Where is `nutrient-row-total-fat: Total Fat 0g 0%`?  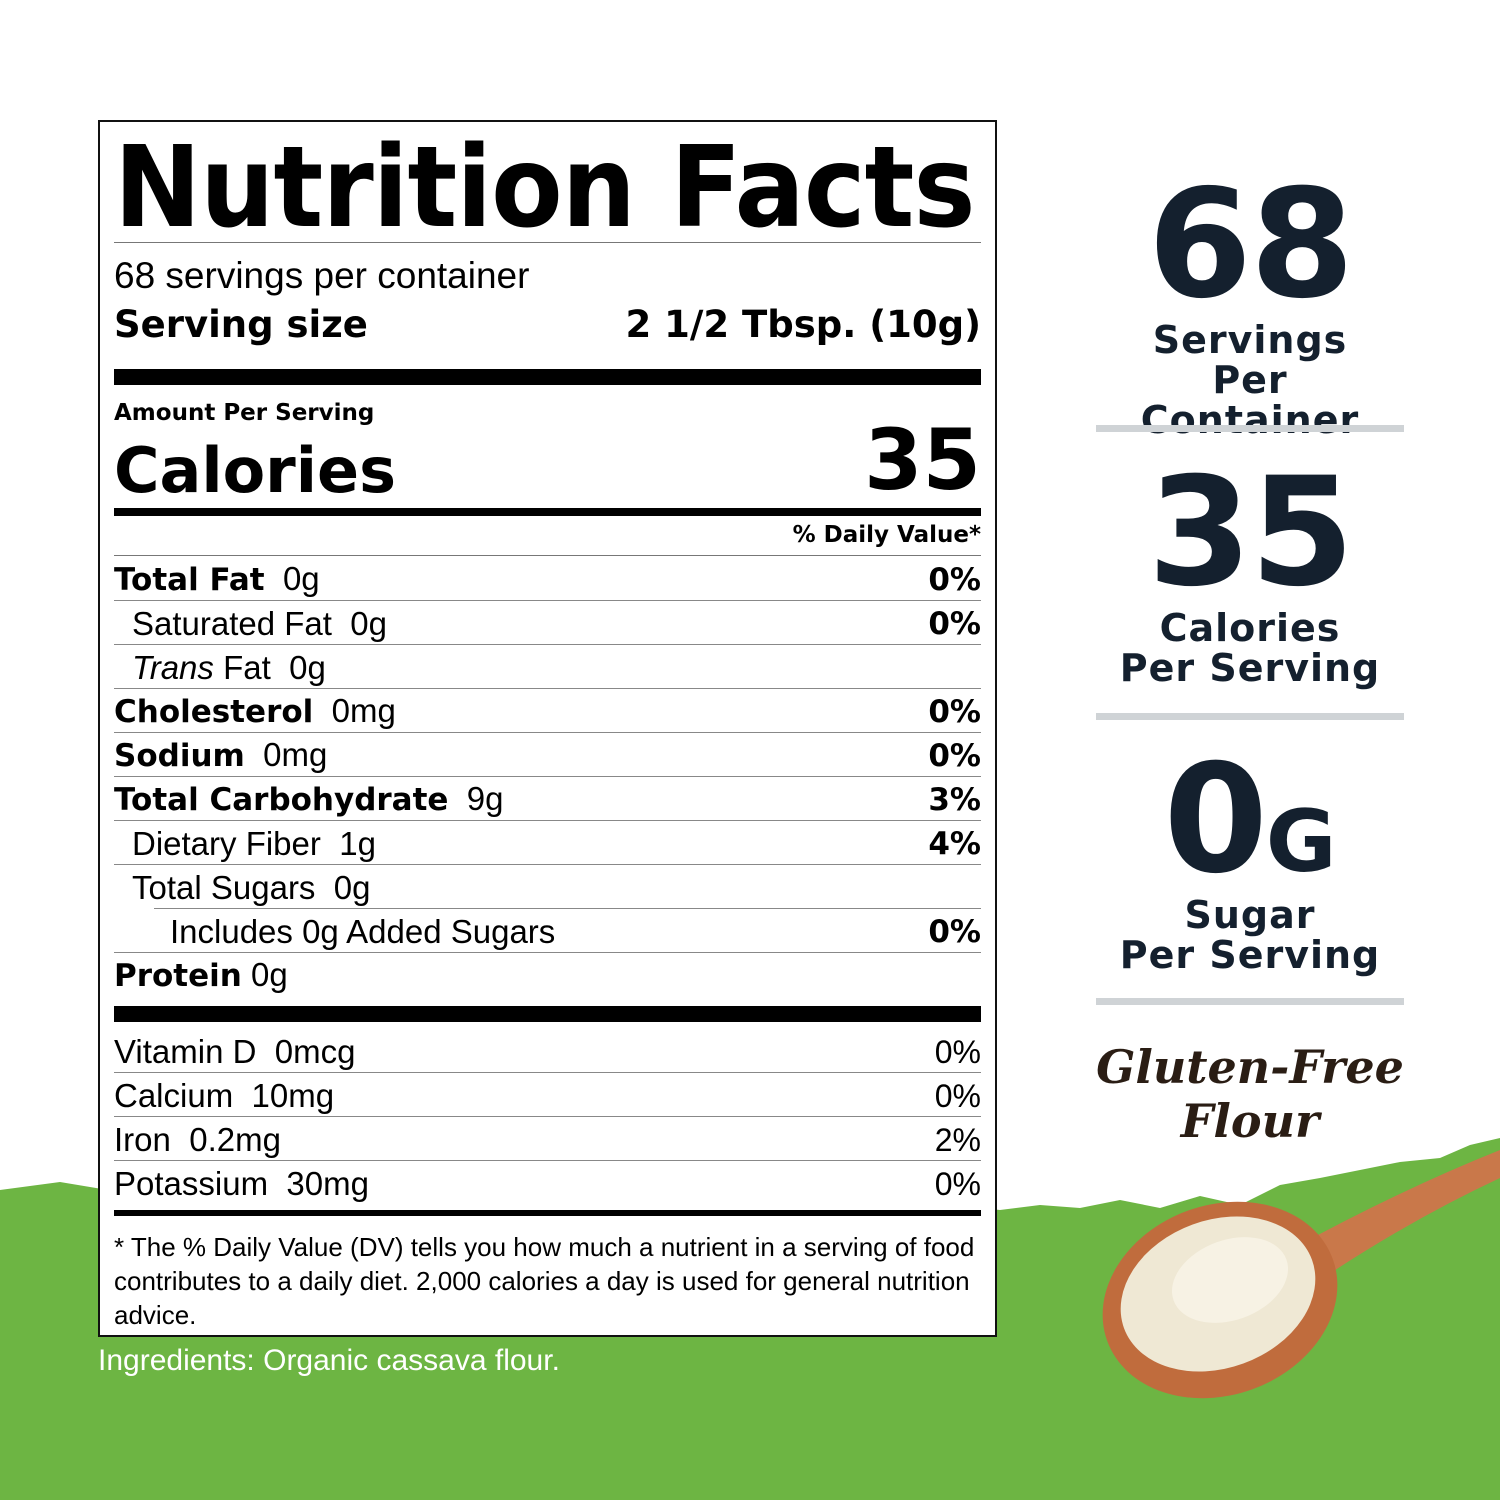
nutrient-row-total-fat: Total Fat 0g 0% is located at coordinates (547, 578).